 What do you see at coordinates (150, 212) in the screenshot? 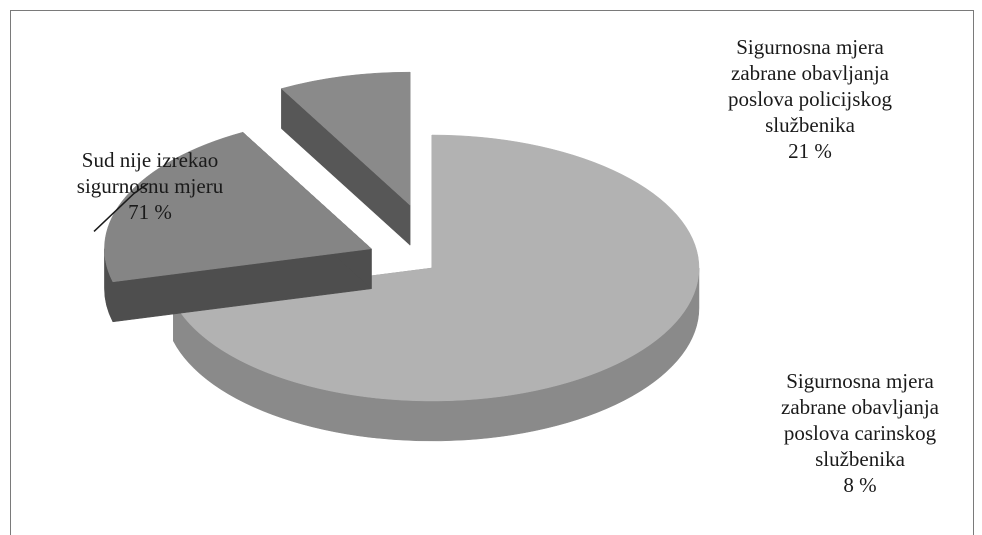
I see `slice-value-label: 71 %` at bounding box center [150, 212].